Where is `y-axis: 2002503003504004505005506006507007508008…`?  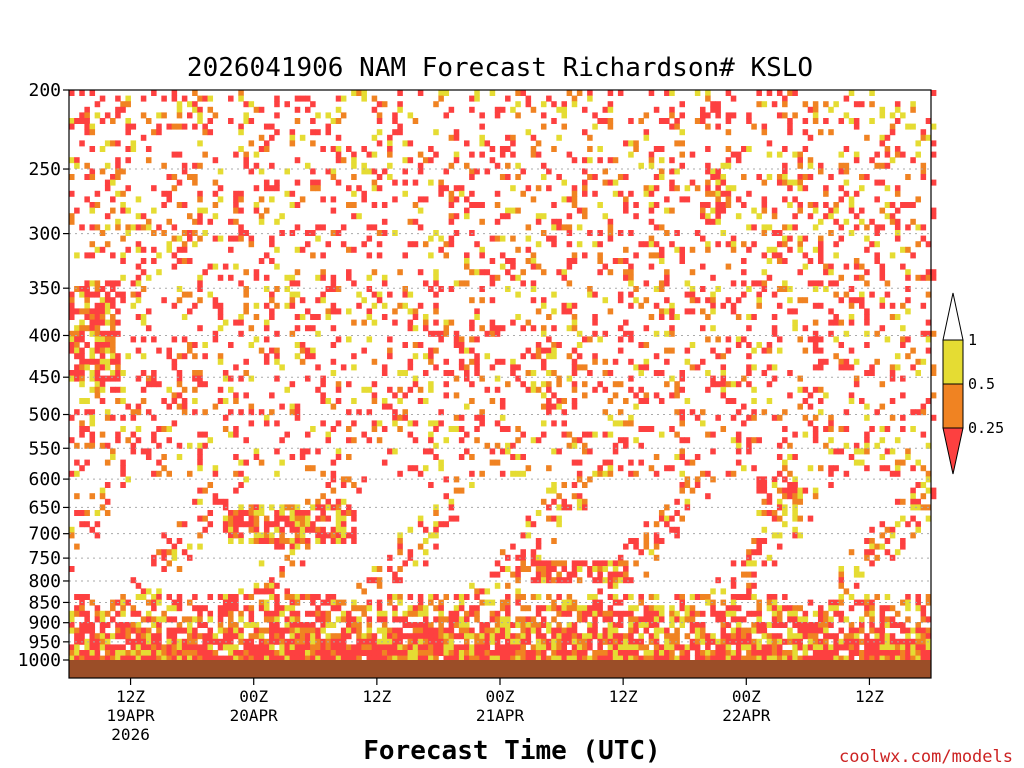
y-axis: 2002503003504004505005506006507007508008… is located at coordinates (43, 375).